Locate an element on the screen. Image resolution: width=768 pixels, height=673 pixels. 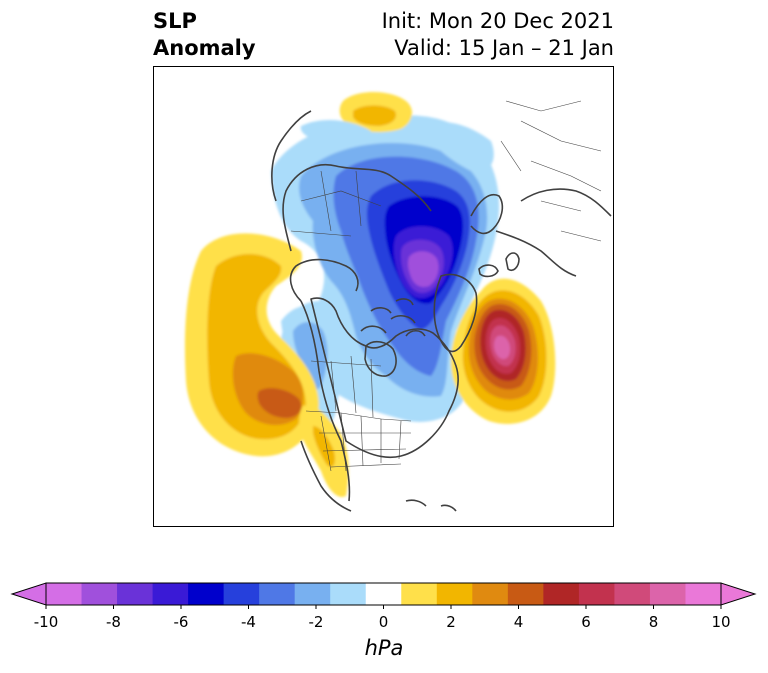
scandinavia-coast is located at coordinates (487, 214).